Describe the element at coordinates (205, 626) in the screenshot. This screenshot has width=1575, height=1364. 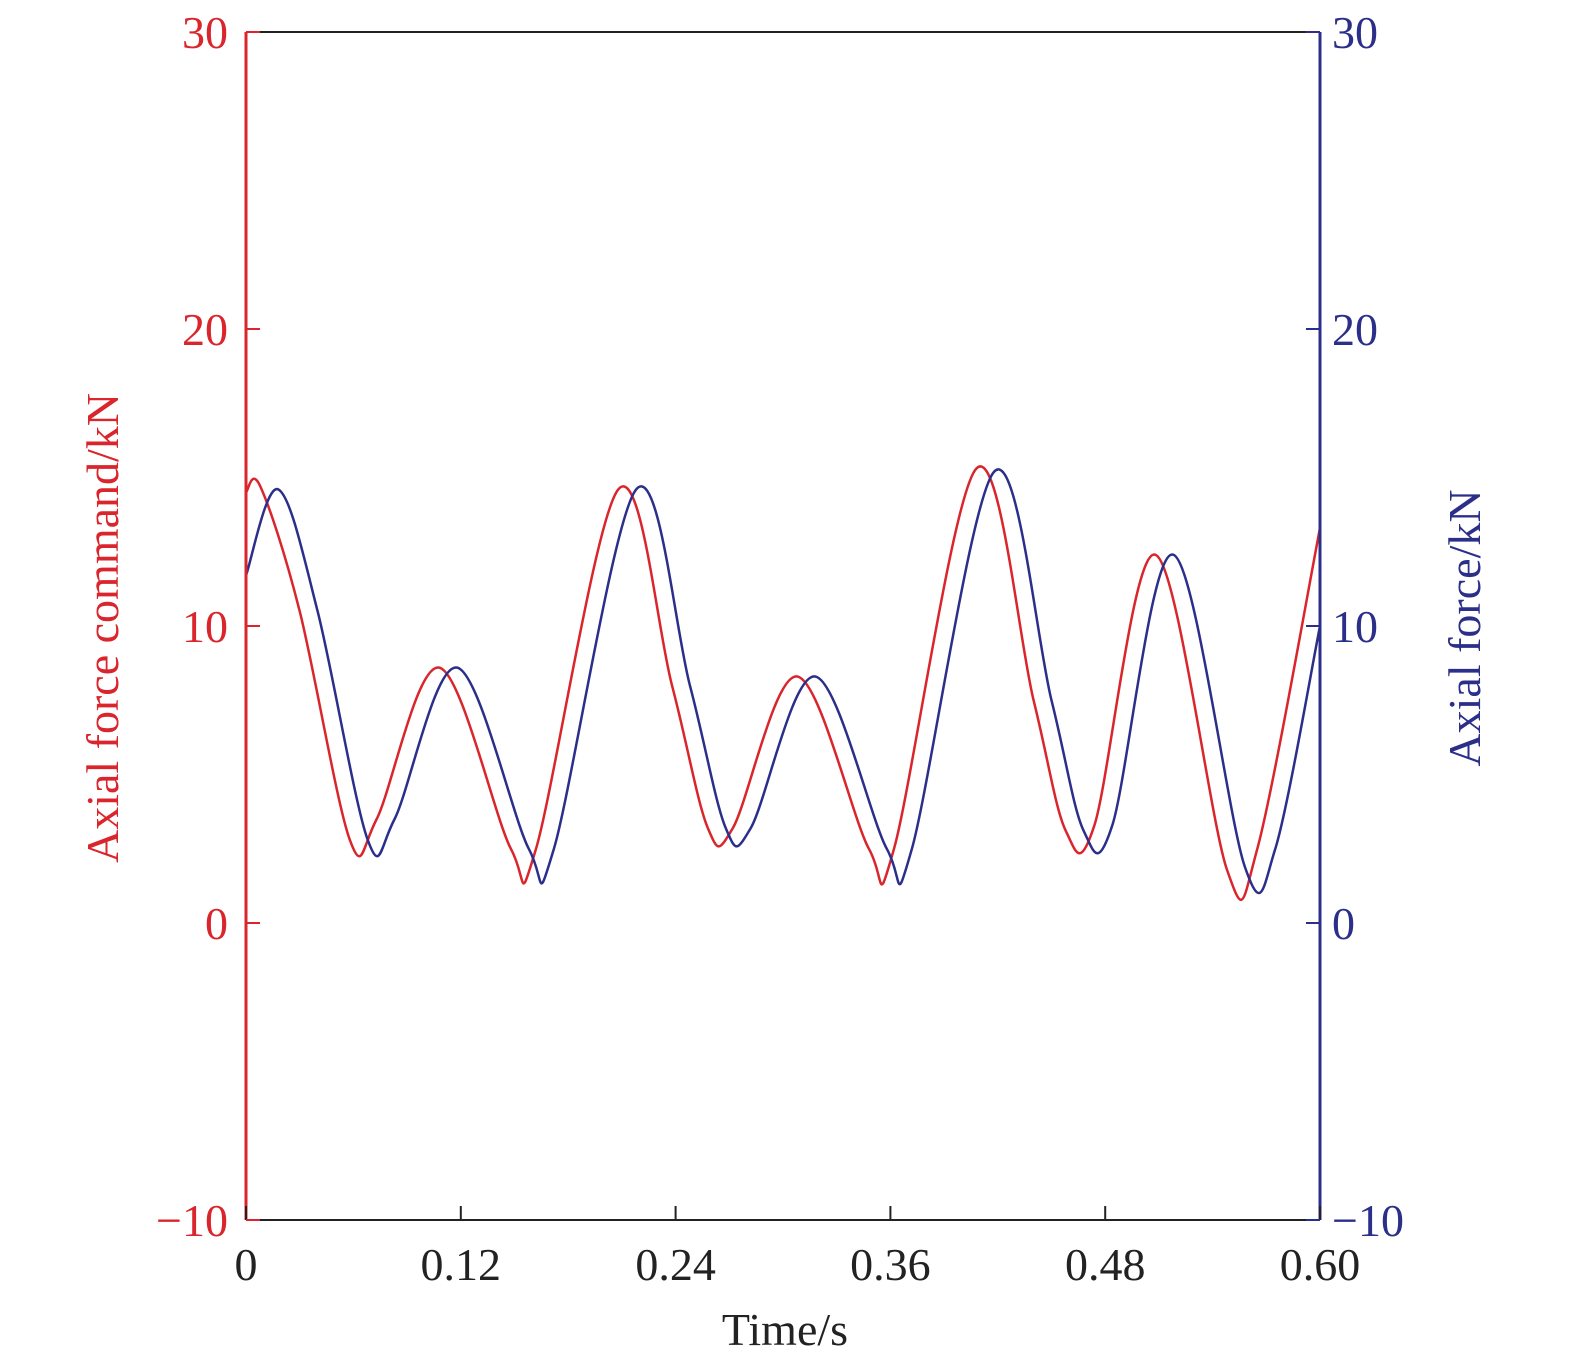
I see `y-tick-label-left: 10` at that location.